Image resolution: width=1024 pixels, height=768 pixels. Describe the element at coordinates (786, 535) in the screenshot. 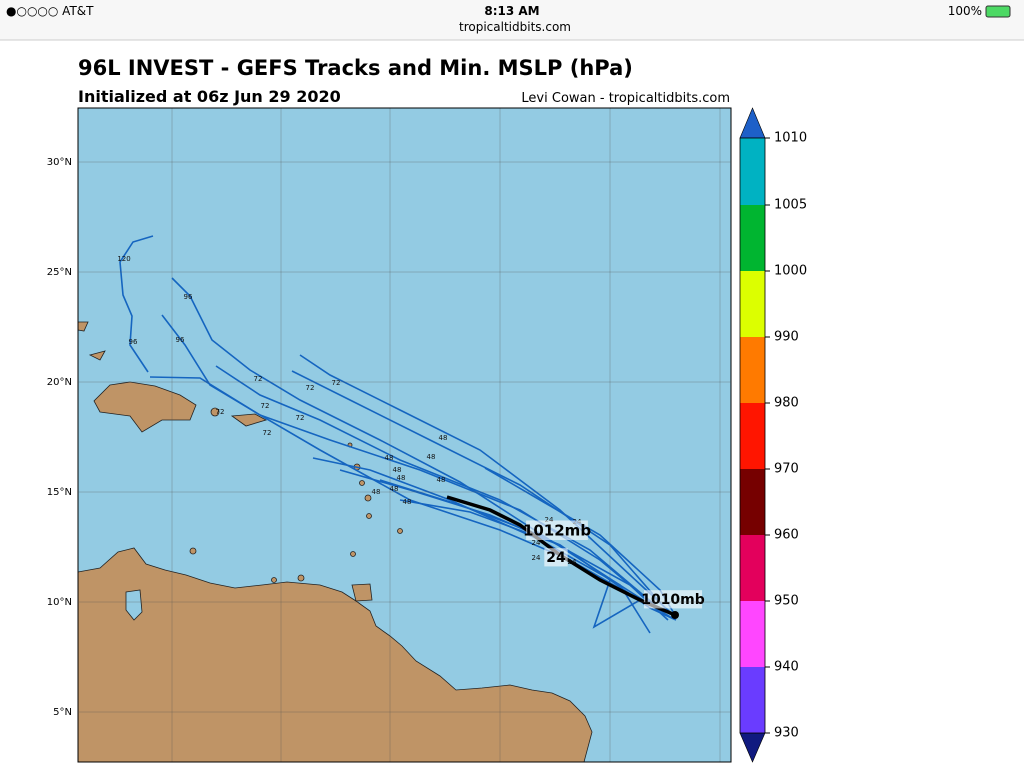

I see `colorbar-label: 960` at that location.